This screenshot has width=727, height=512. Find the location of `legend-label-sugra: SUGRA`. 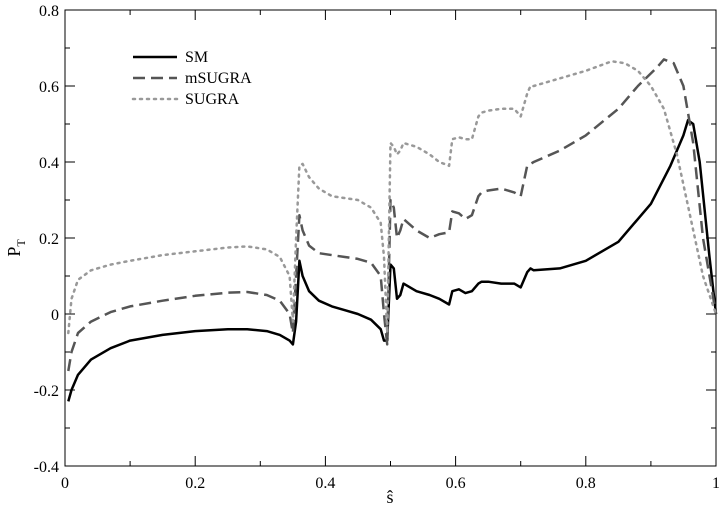

legend-label-sugra: SUGRA is located at coordinates (212, 99).